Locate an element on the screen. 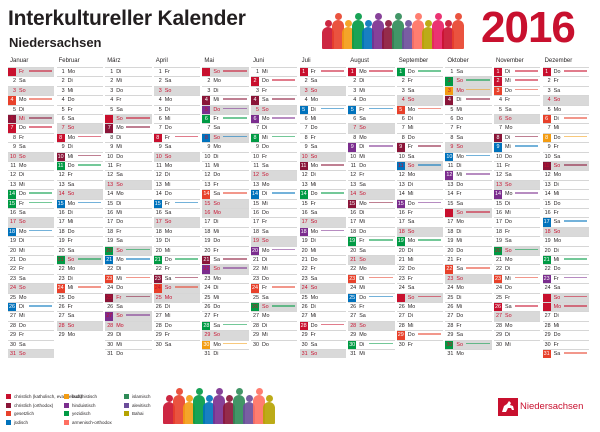 The width and height of the screenshot is (600, 432). day-cell: 20 Mi is located at coordinates (31, 250).